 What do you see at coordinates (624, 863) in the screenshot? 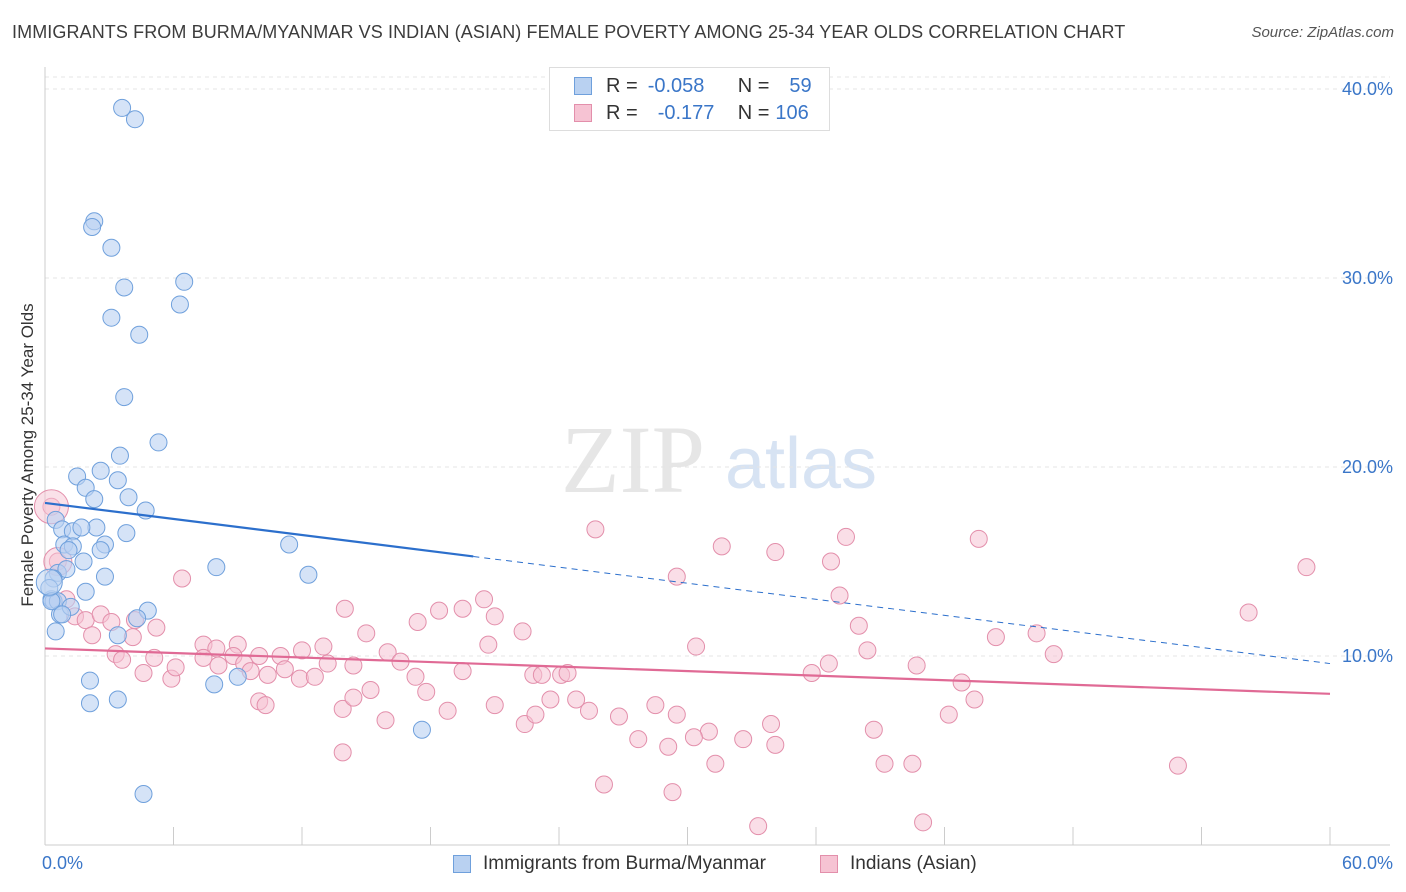
I see `bottom-legend-label-burma: Immigrants from Burma/Myanmar` at bounding box center [624, 863].